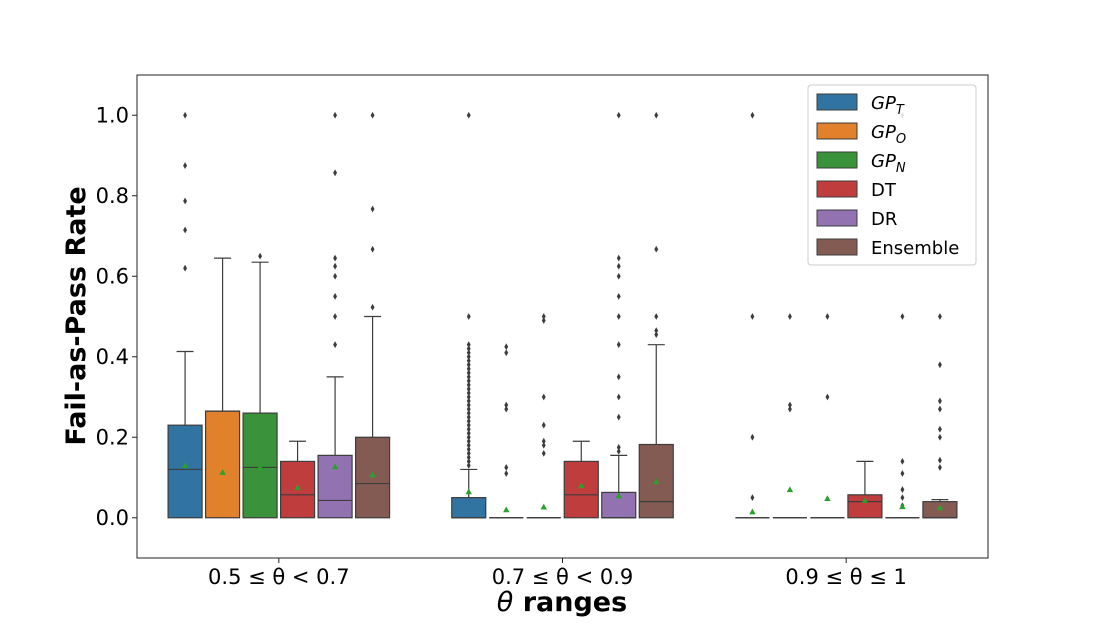 The image size is (1096, 627). What do you see at coordinates (901, 168) in the screenshot?
I see `legend-label-sub-2: N` at bounding box center [901, 168].